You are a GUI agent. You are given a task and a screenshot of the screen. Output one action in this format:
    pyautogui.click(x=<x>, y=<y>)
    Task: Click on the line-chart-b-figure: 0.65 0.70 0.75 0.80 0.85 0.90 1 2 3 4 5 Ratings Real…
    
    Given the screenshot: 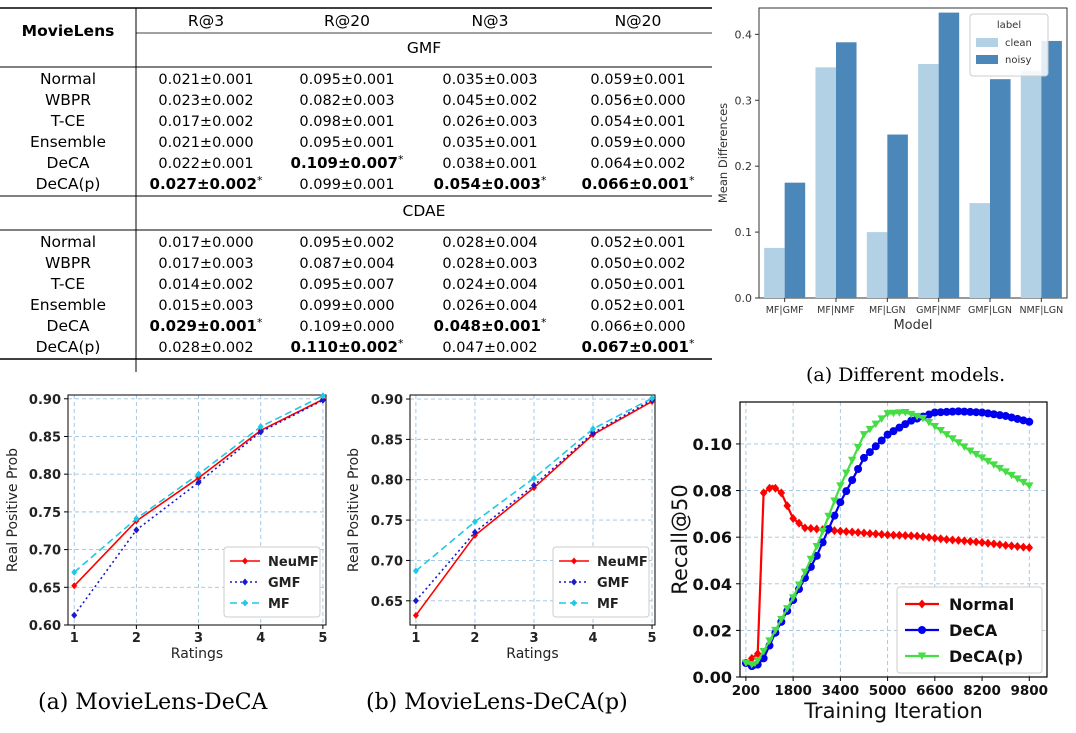 What is the action you would take?
    pyautogui.click(x=505, y=525)
    